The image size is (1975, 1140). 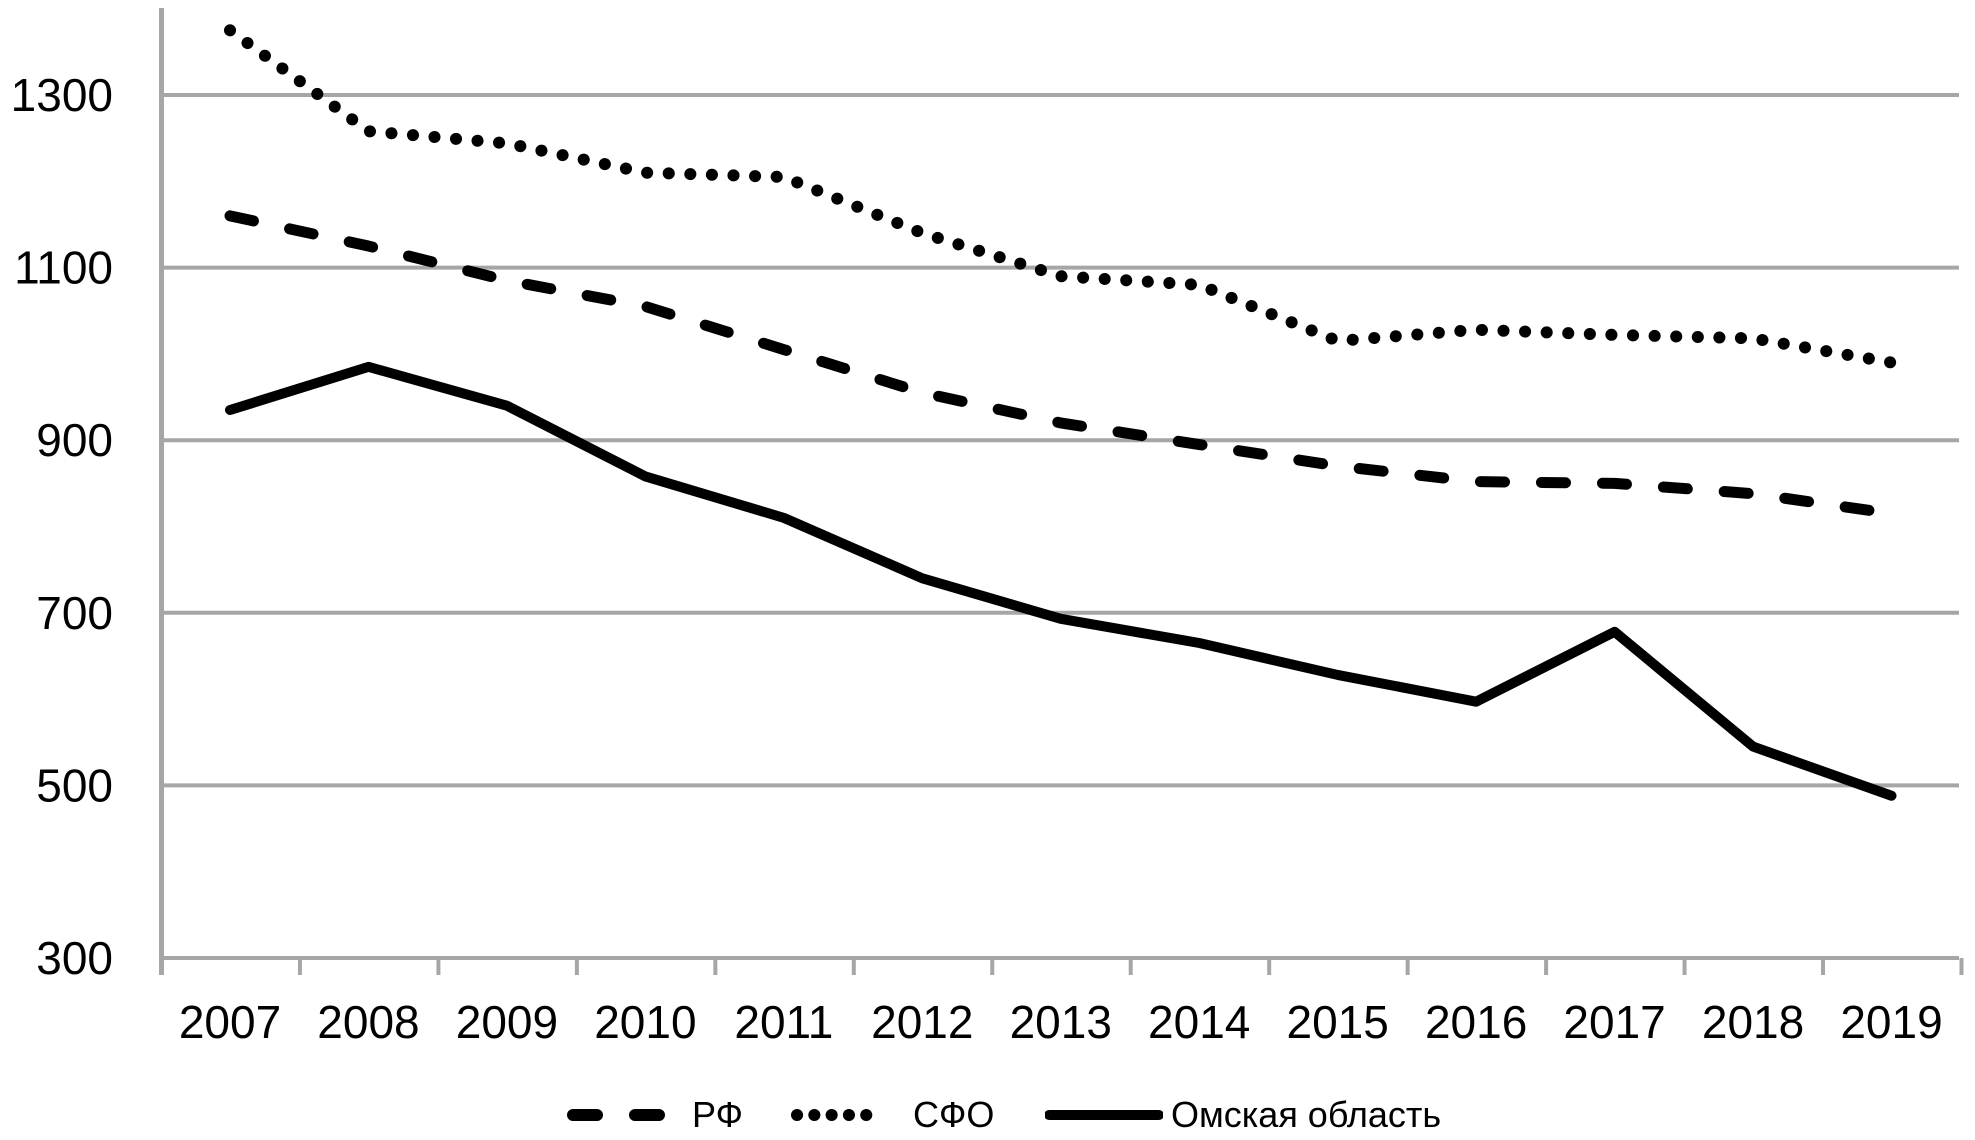 I want to click on x-tick-label: 2010, so click(x=645, y=1022).